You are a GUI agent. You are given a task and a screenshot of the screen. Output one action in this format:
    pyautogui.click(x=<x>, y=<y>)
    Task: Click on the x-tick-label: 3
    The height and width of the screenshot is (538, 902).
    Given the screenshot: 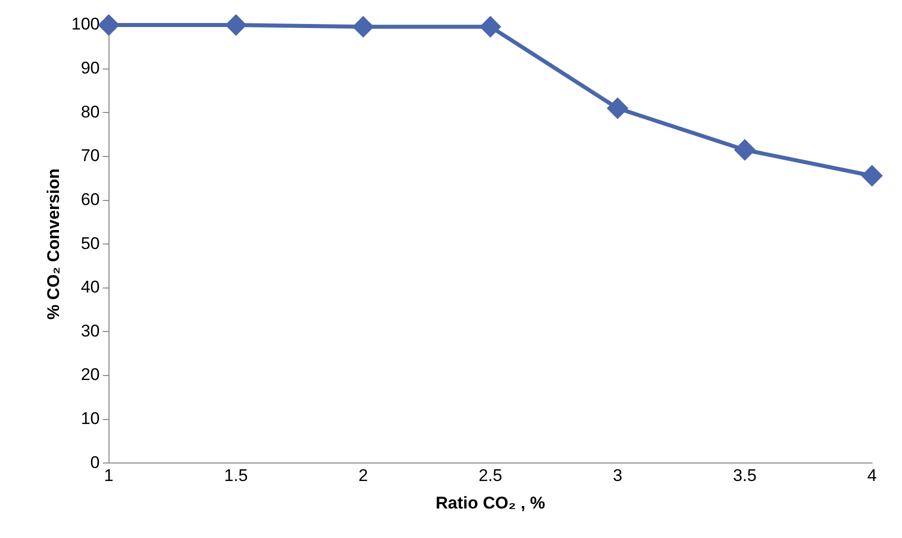 What is the action you would take?
    pyautogui.click(x=617, y=476)
    